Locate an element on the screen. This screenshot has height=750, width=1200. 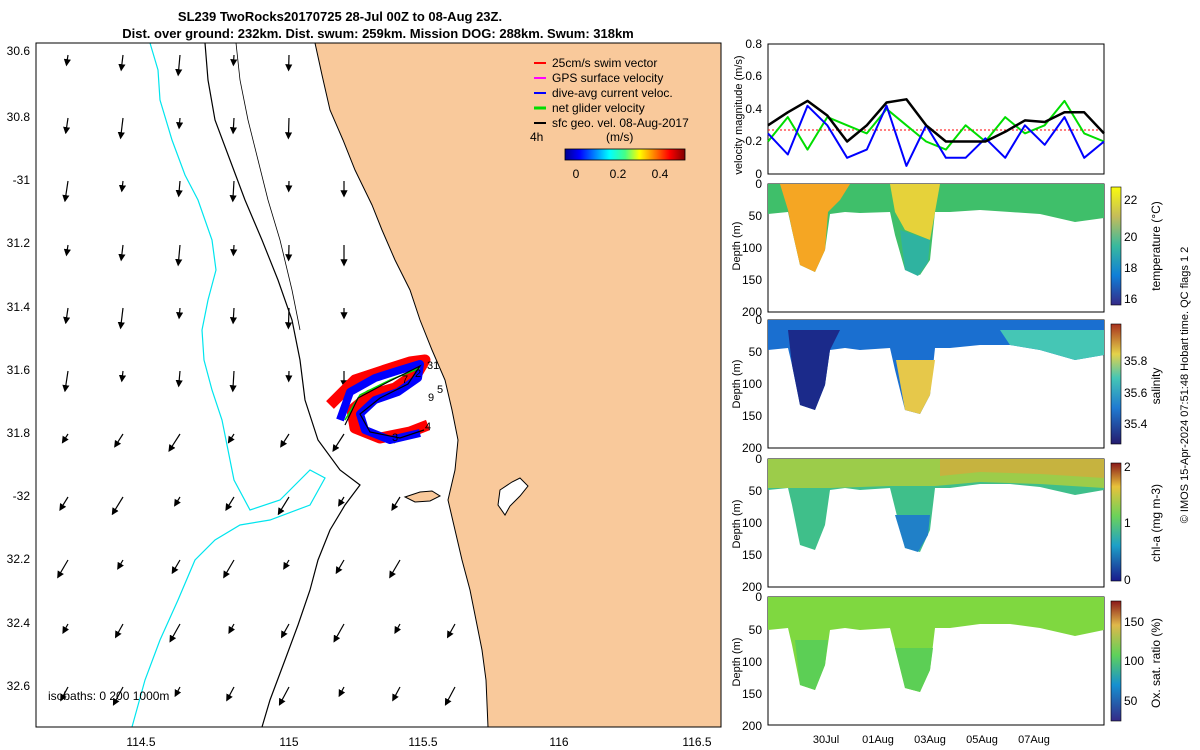
ox-cbar-tick: 150 is located at coordinates (1134, 622).